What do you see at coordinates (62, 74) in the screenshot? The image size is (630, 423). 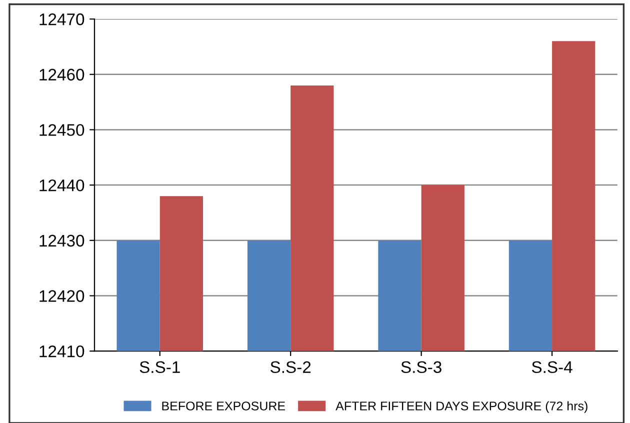 I see `y-tick-label: 12460` at bounding box center [62, 74].